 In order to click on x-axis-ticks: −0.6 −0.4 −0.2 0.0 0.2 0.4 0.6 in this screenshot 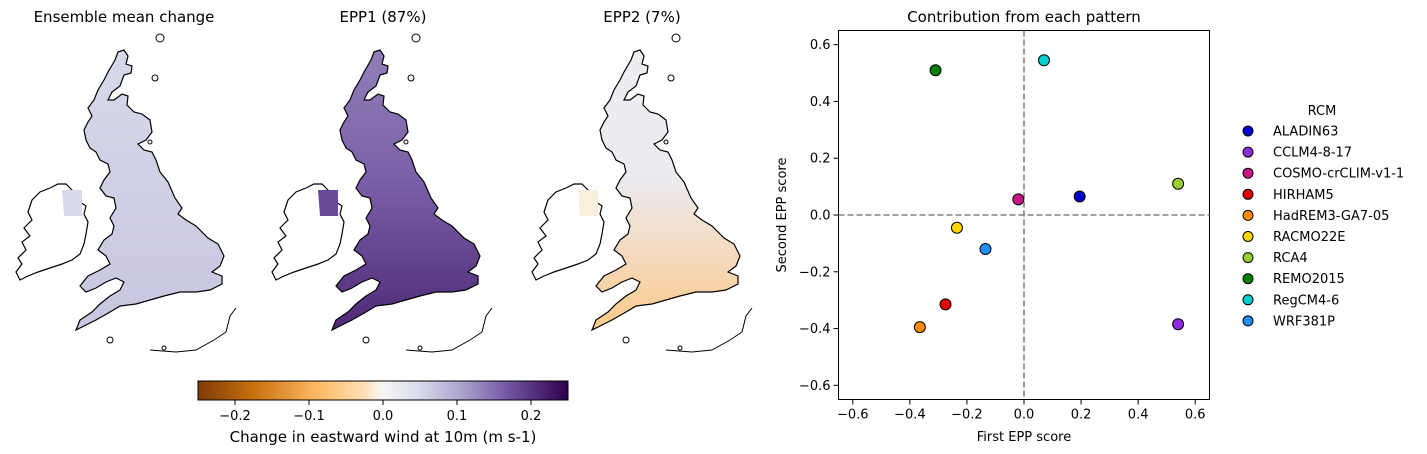, I will do `click(1021, 411)`.